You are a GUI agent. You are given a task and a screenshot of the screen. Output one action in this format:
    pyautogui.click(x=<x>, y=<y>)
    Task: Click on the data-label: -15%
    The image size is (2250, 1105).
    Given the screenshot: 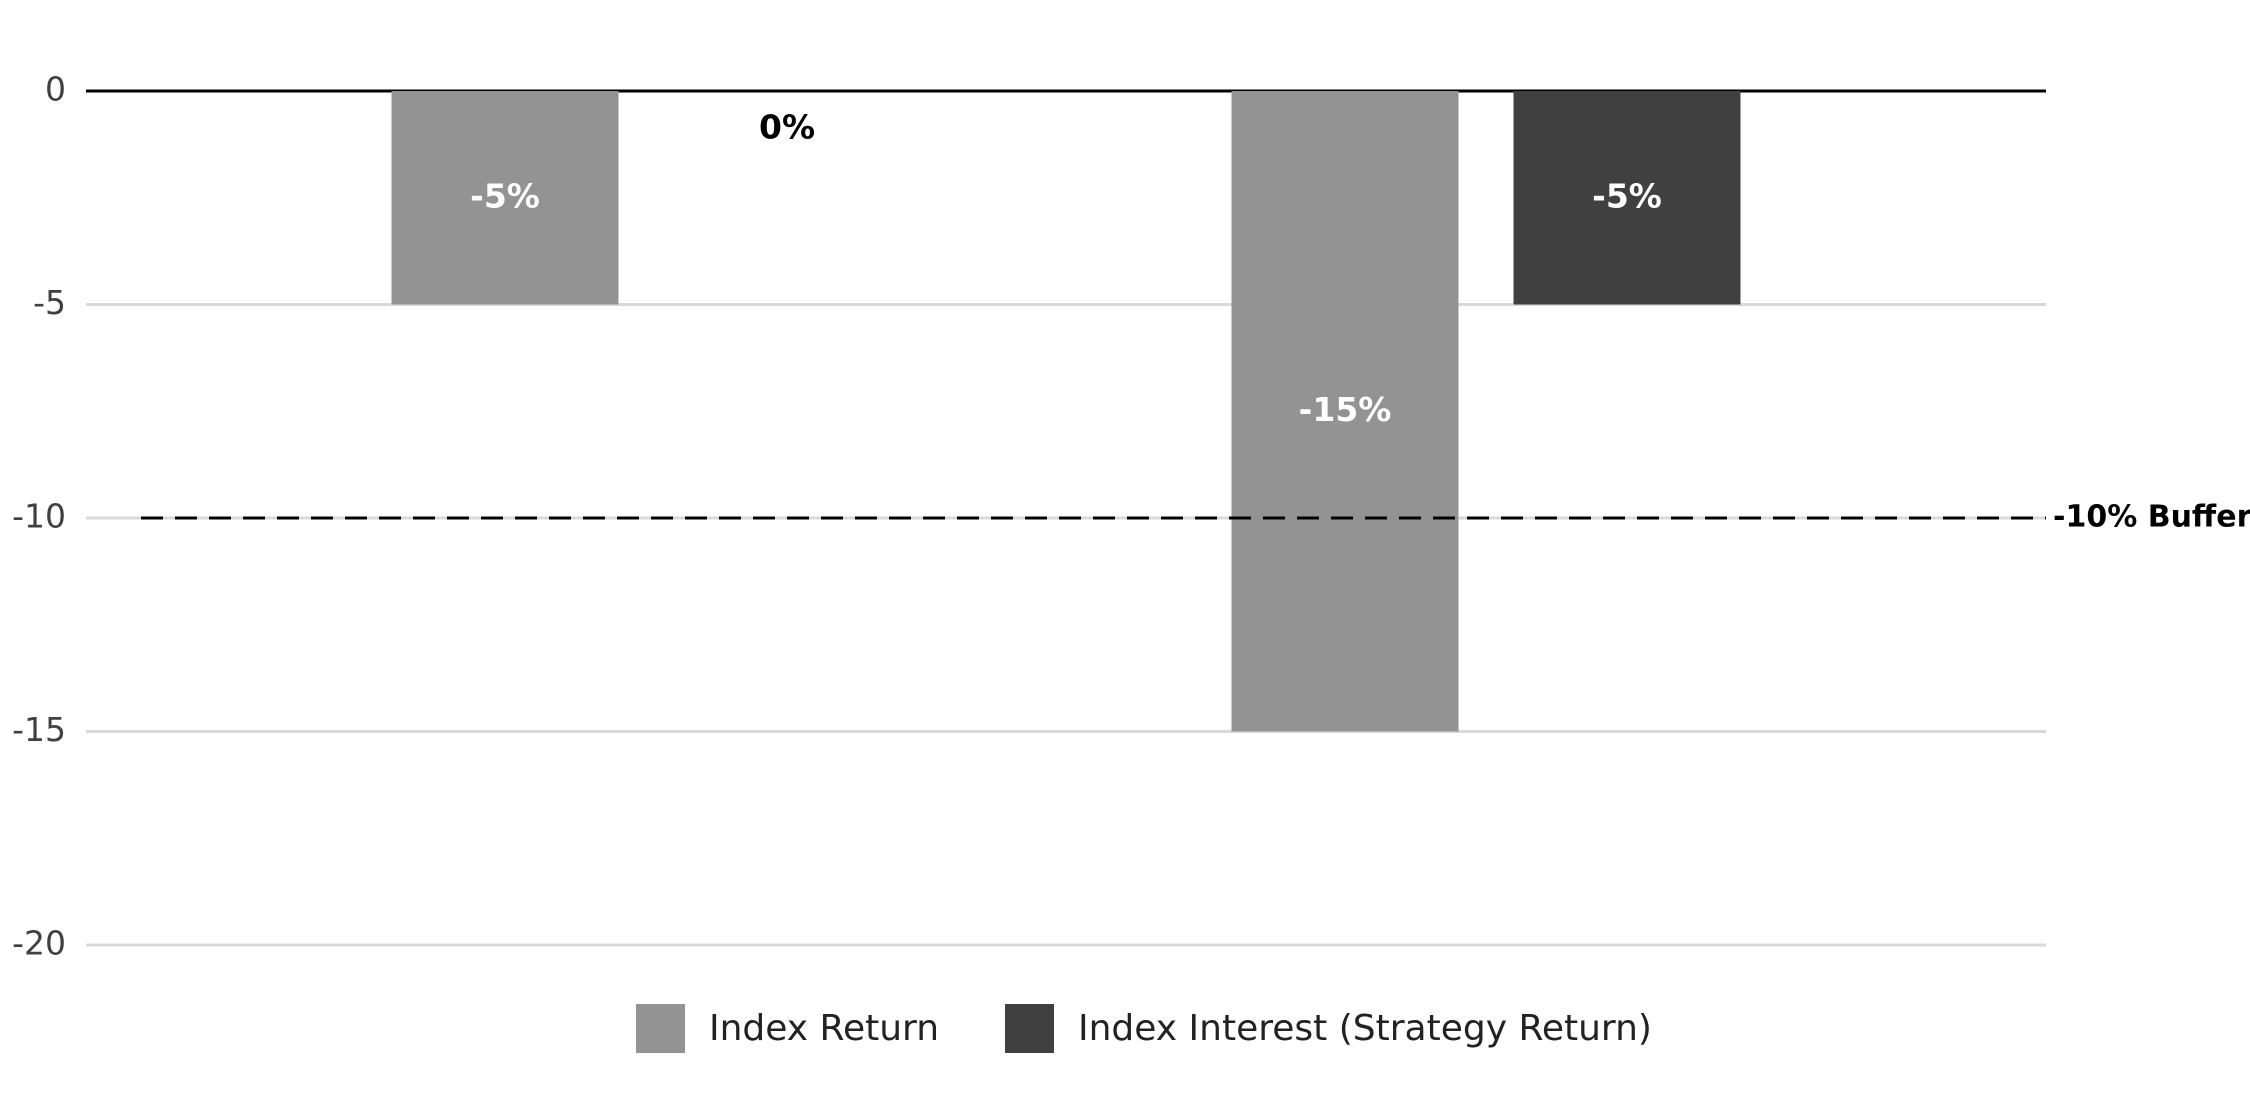 What is the action you would take?
    pyautogui.click(x=1345, y=409)
    